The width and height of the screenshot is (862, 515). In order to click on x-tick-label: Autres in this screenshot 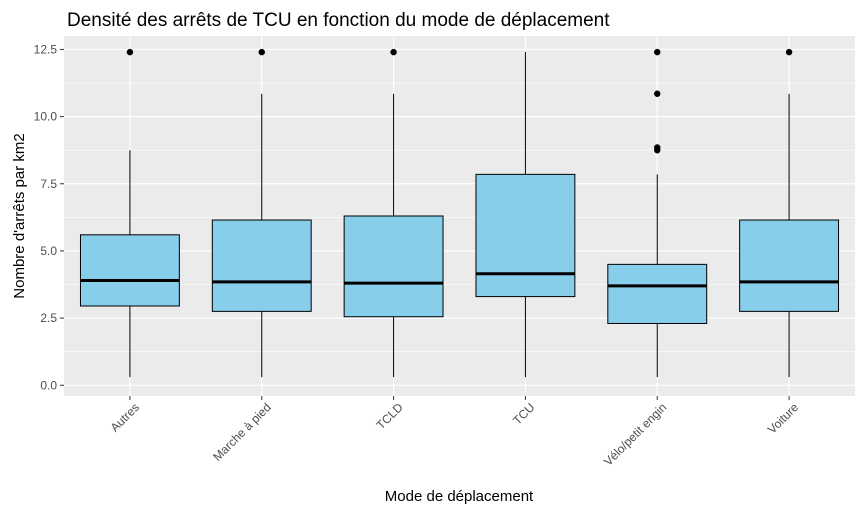, I will do `click(125, 417)`.